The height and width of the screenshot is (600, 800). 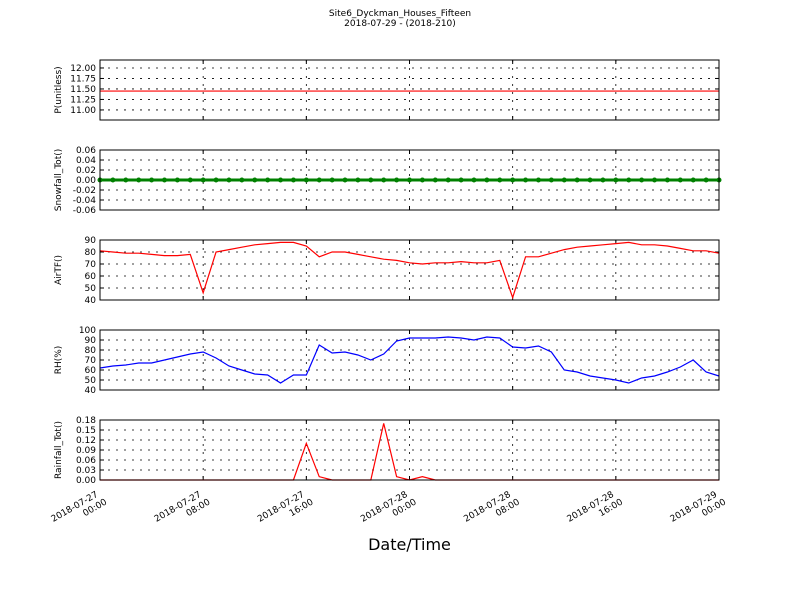 What do you see at coordinates (84, 191) in the screenshot?
I see `y-tick-label: -0.02` at bounding box center [84, 191].